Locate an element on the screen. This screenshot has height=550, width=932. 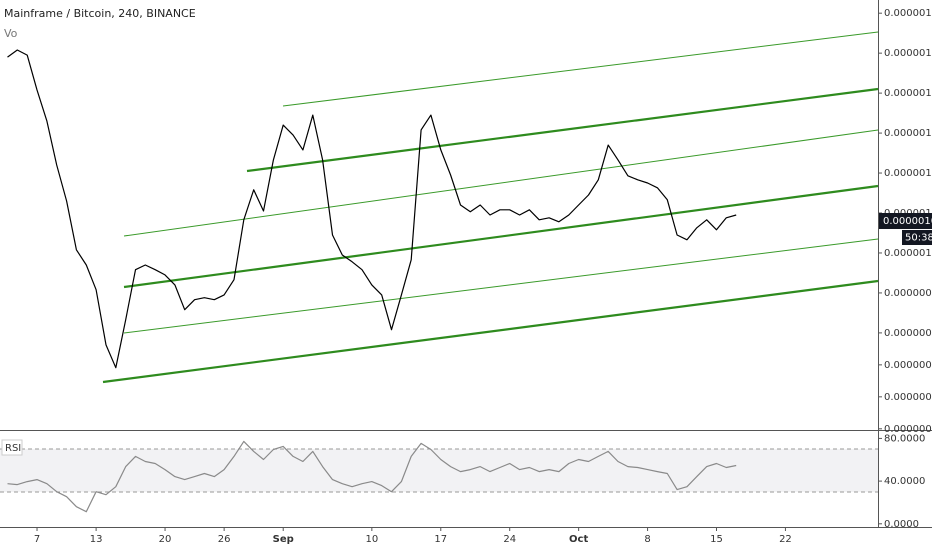
x-tick-label: 22 is located at coordinates (785, 539).